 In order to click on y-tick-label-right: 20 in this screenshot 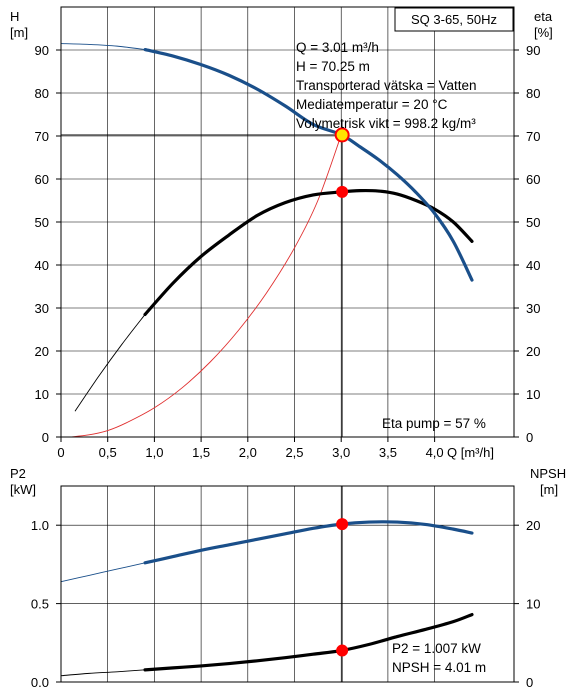, I will do `click(533, 351)`.